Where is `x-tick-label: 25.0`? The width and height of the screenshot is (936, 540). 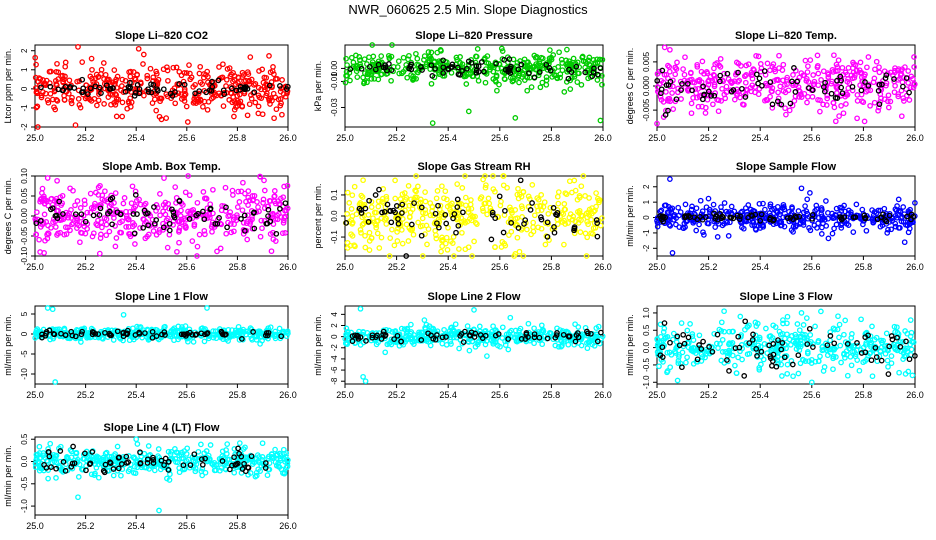
x-tick-label: 25.0 is located at coordinates (657, 395).